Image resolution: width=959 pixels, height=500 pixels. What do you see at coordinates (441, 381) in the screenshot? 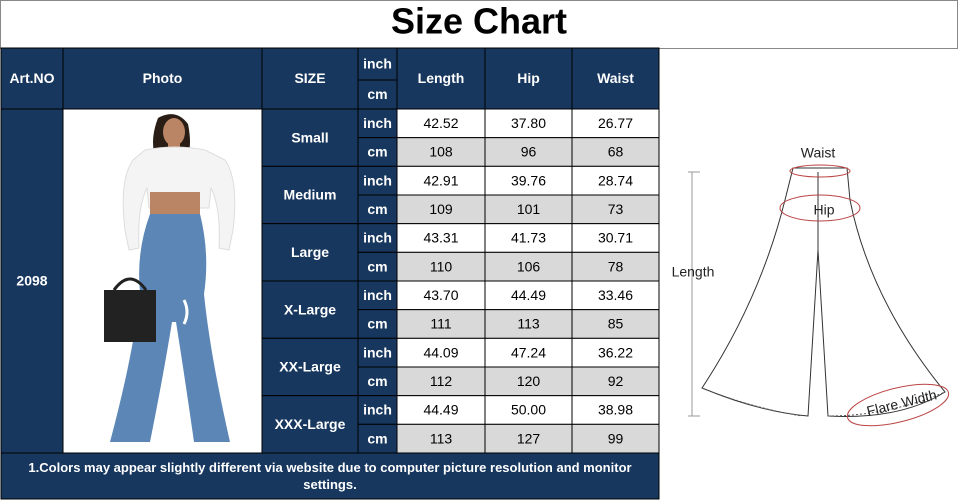
I see `cm-value: 112` at bounding box center [441, 381].